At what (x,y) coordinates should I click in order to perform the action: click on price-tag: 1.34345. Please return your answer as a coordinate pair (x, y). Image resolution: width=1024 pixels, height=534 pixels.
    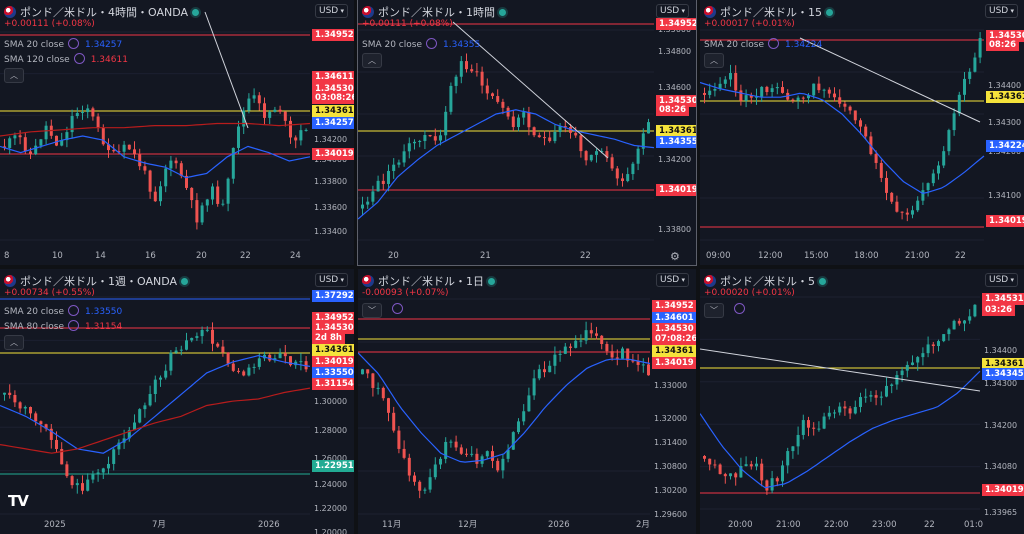
    Looking at the image, I should click on (1003, 374).